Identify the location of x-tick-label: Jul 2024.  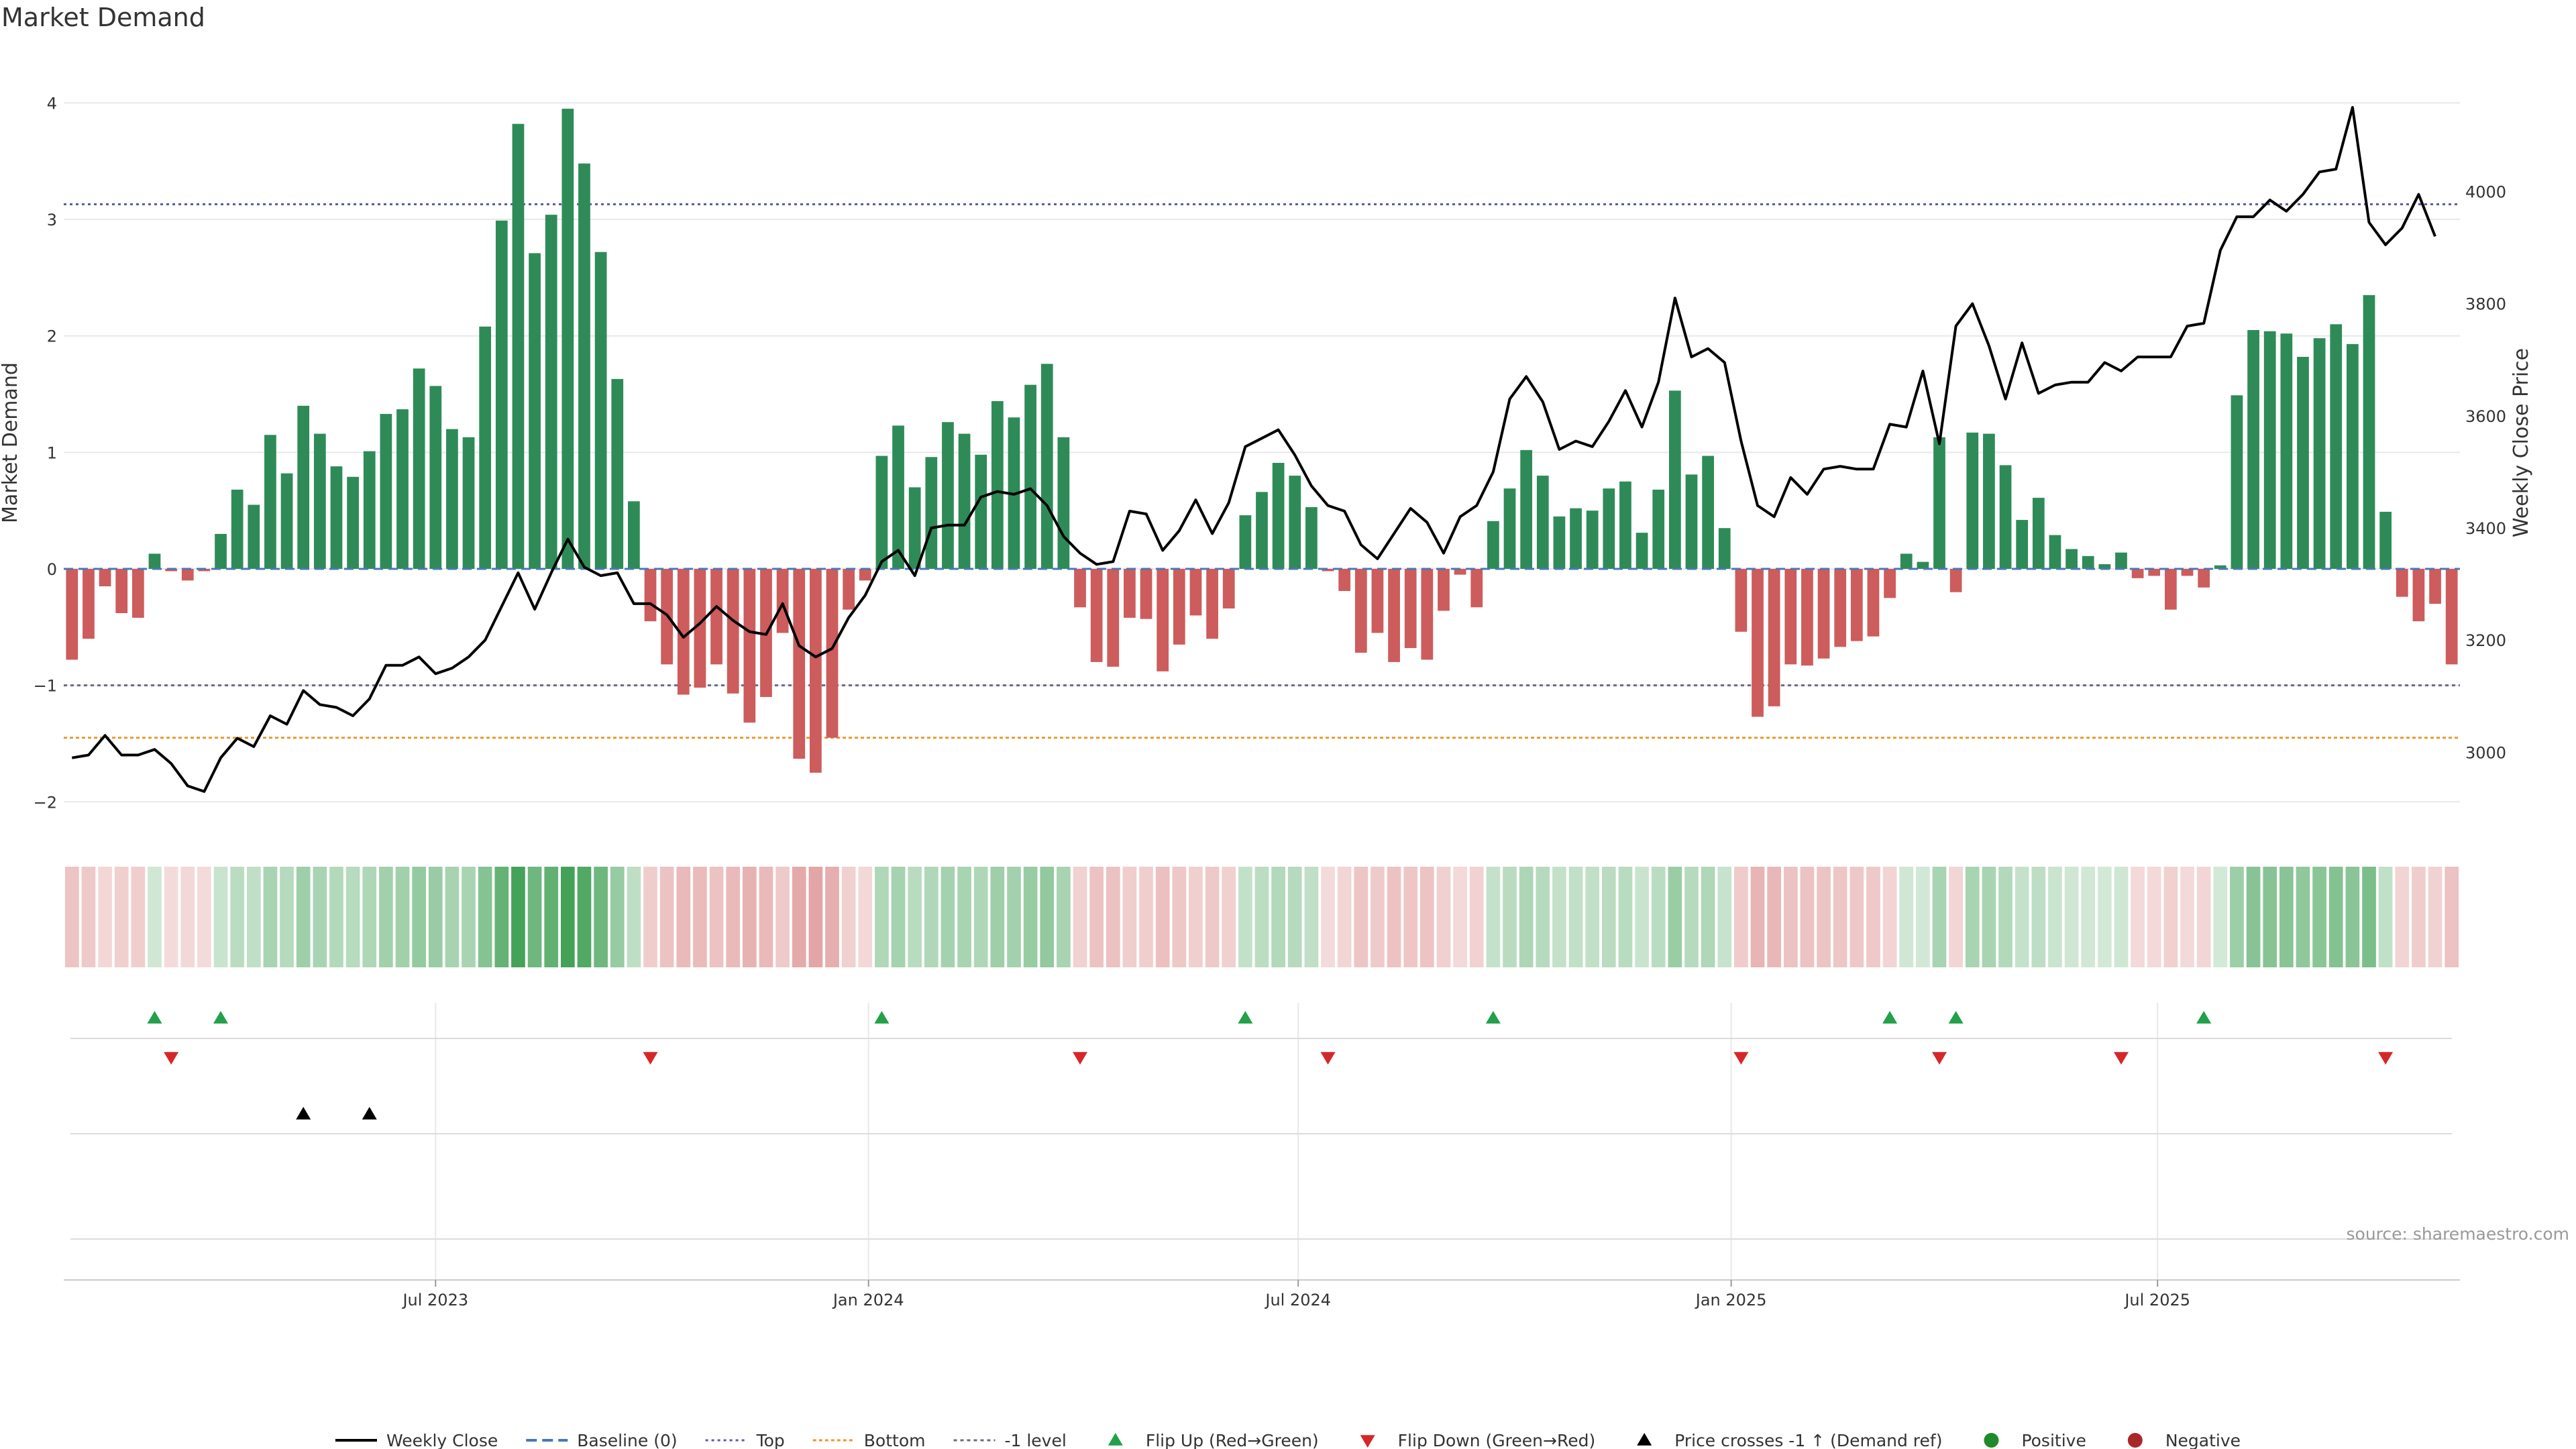
(1297, 1300).